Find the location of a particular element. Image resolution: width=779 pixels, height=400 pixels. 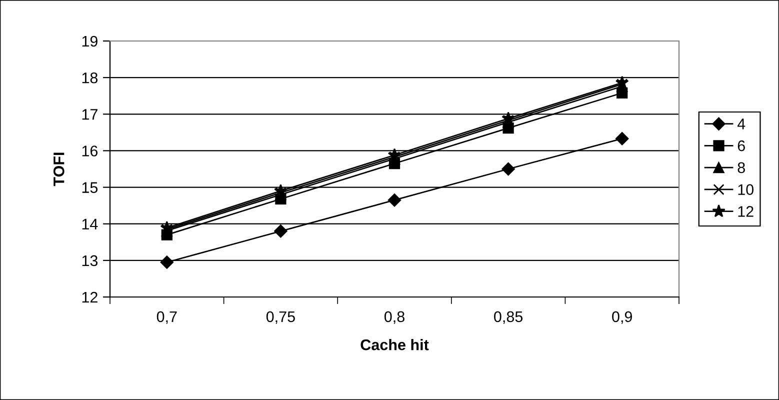

y-tick-label: 18 is located at coordinates (90, 78).